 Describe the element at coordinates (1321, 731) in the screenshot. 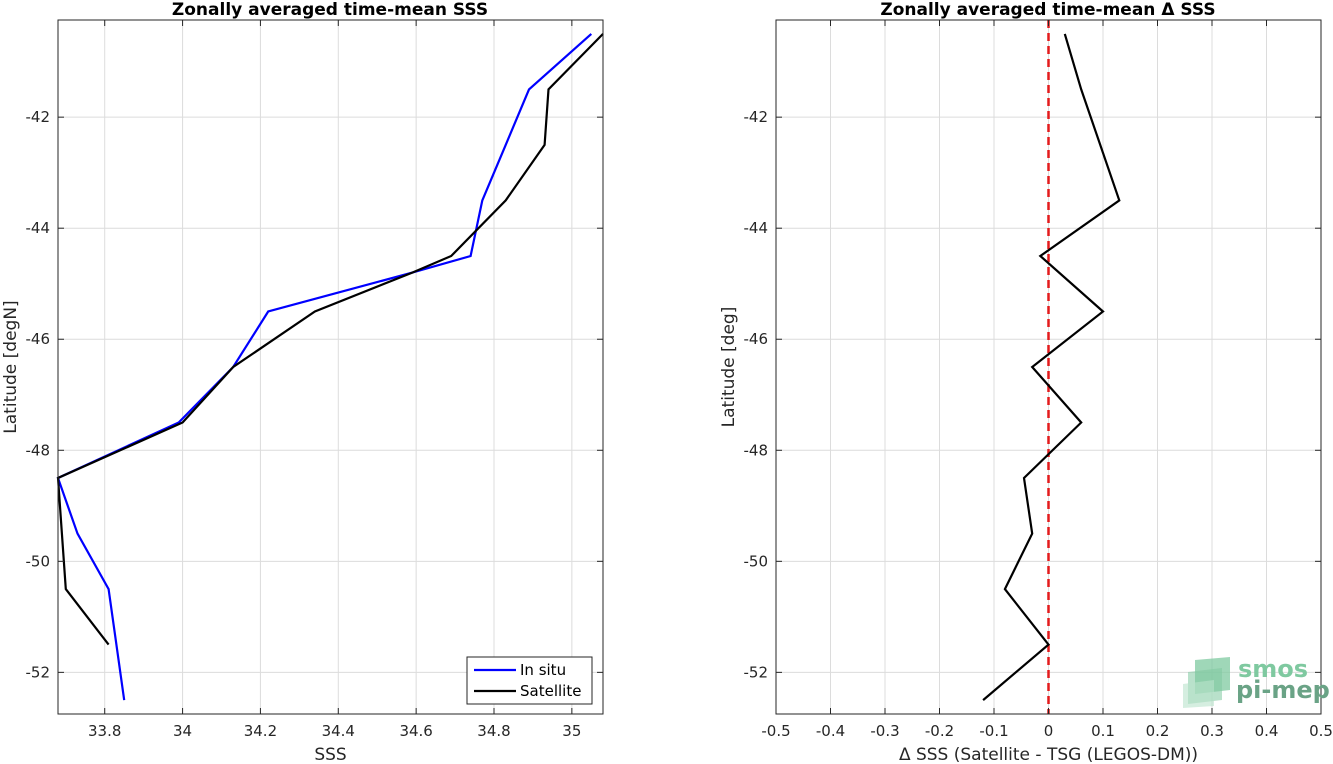

I see `x-tick-label: 0.5` at that location.